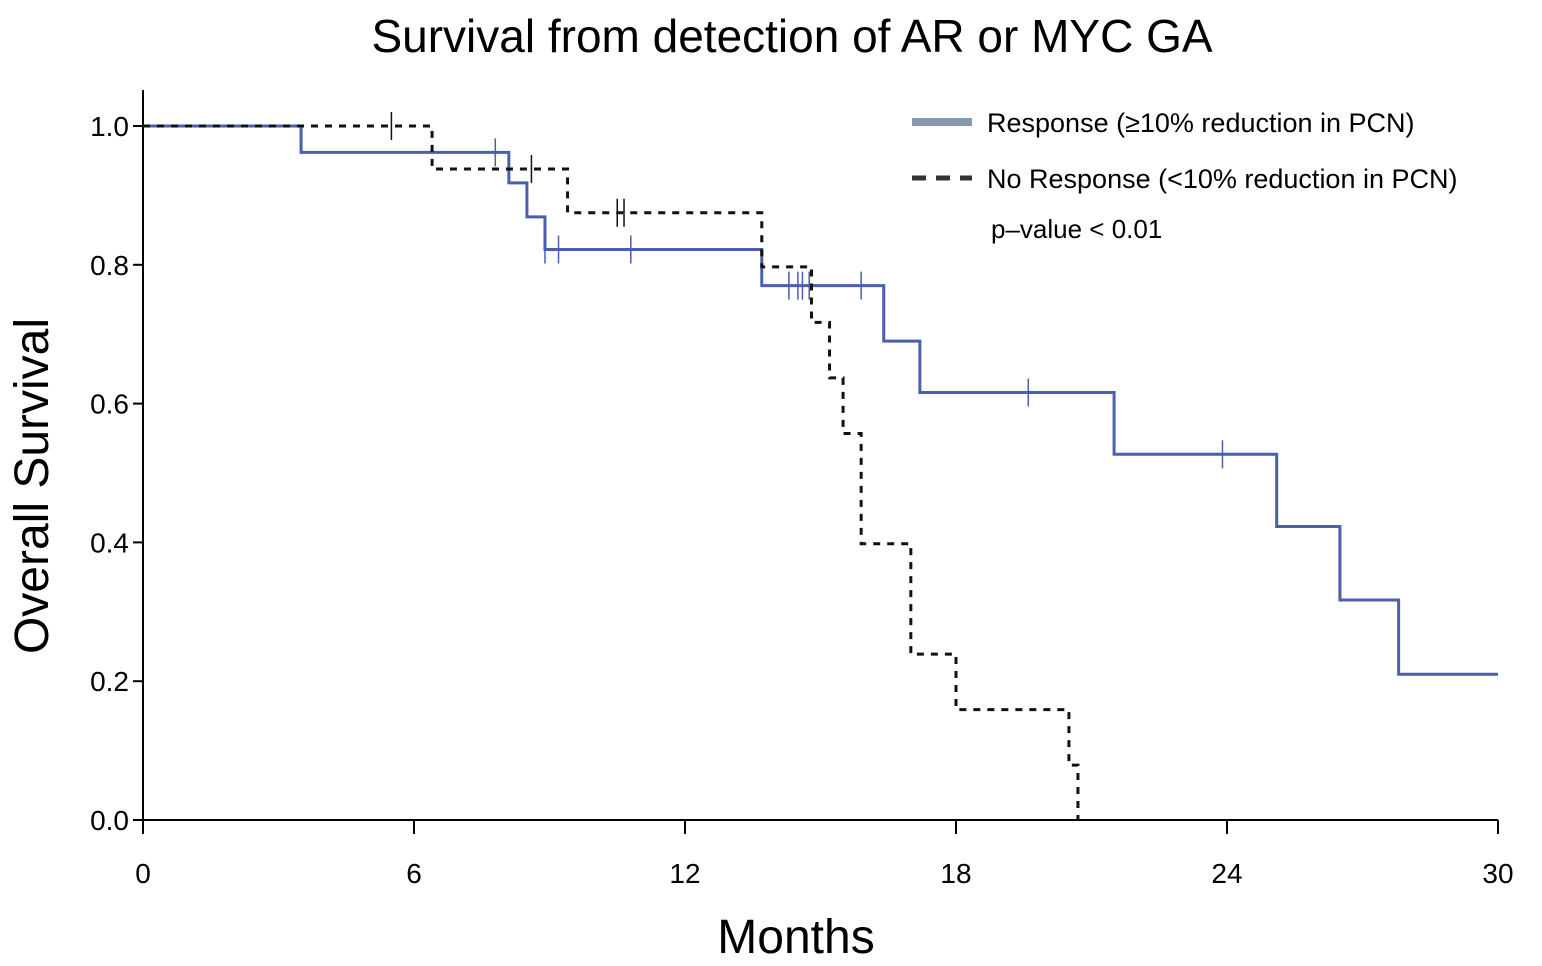  What do you see at coordinates (1497, 873) in the screenshot?
I see `x-tick-label: 30` at bounding box center [1497, 873].